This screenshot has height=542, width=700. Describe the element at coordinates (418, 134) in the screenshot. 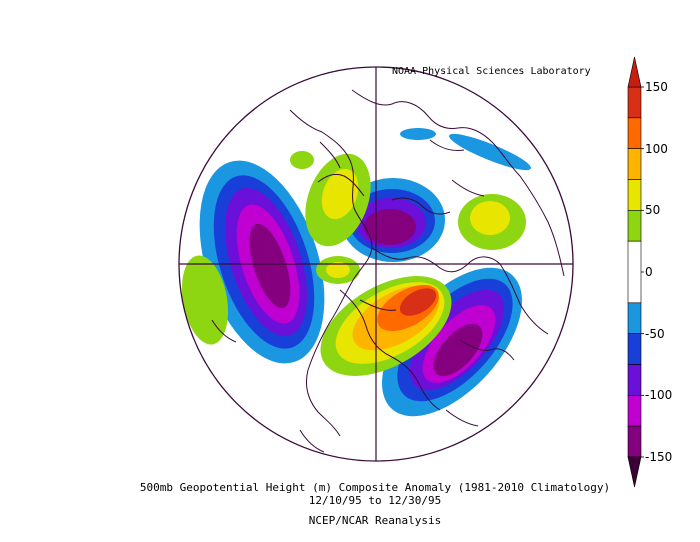

I see `wisp-north-50b` at that location.